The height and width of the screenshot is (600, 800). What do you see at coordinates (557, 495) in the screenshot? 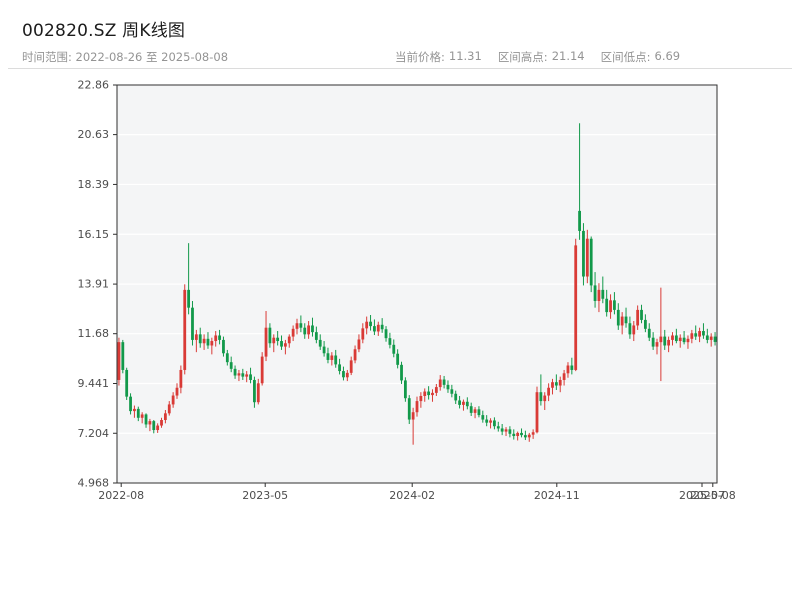
I see `x-tick-label: 2024-11` at bounding box center [557, 495].